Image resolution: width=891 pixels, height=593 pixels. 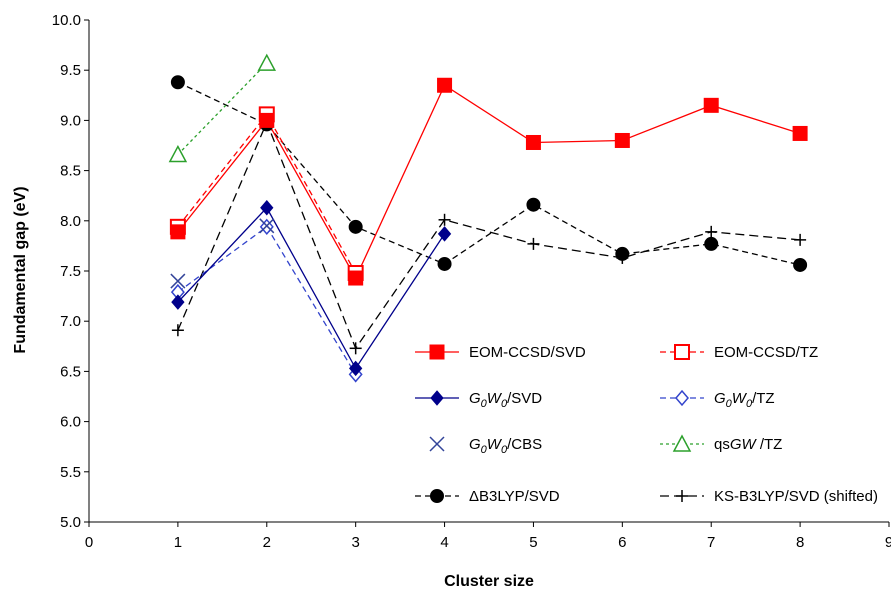 I want to click on legend-item-ksb3lyp_svd: KS-B3LYP/SVD (shifted), so click(x=769, y=496).